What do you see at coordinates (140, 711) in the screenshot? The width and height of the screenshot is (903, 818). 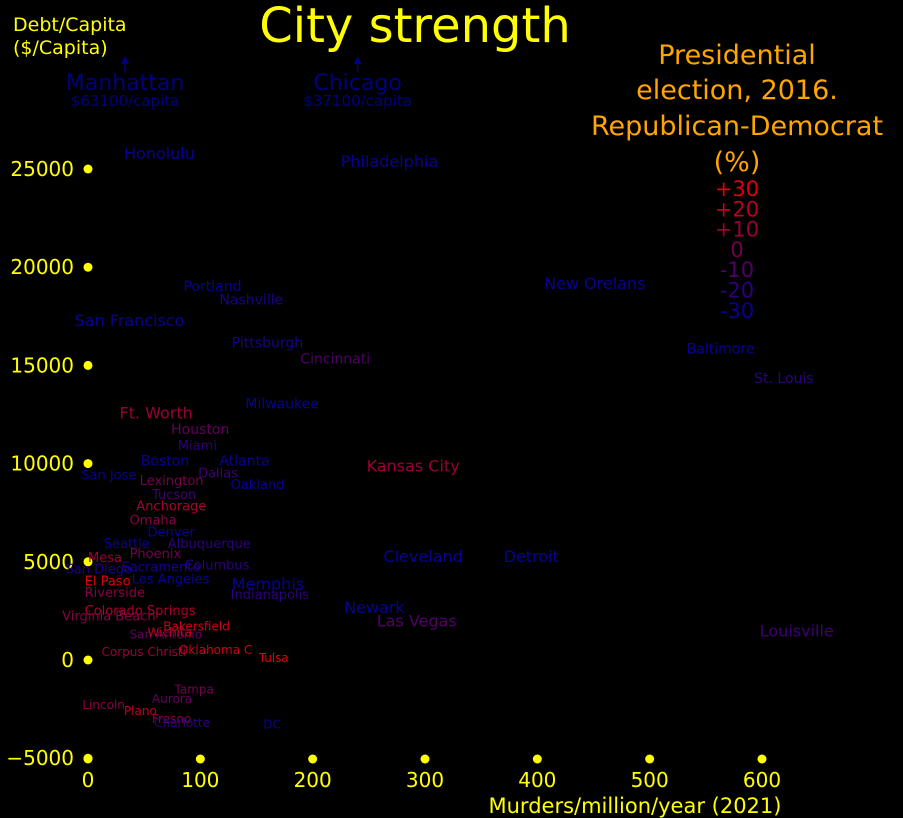 I see `city-label: Plano` at bounding box center [140, 711].